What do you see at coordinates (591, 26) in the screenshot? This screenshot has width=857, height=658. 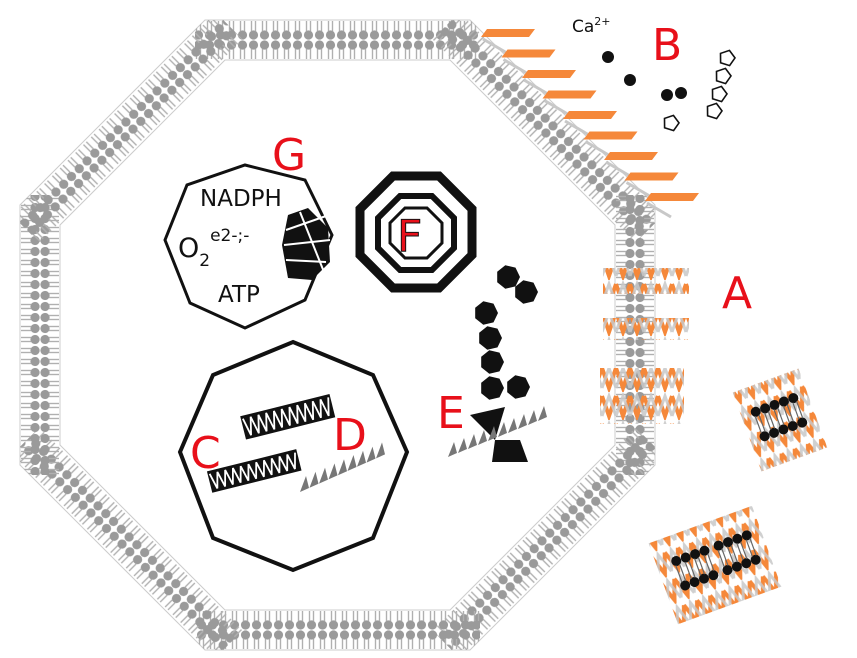 I see `ion-label: Ca2+` at bounding box center [591, 26].